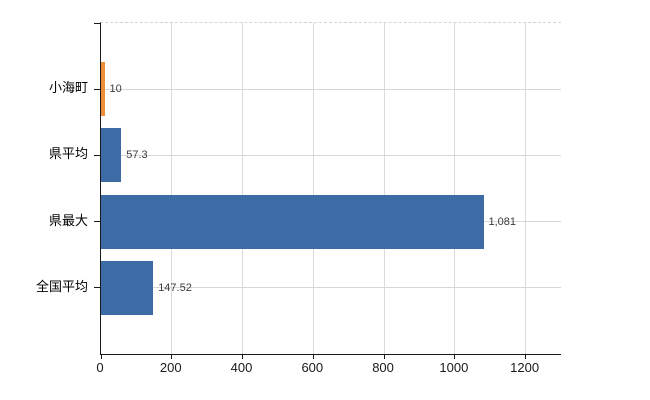 The height and width of the screenshot is (400, 650). What do you see at coordinates (115, 89) in the screenshot?
I see `value-label: 10` at bounding box center [115, 89].